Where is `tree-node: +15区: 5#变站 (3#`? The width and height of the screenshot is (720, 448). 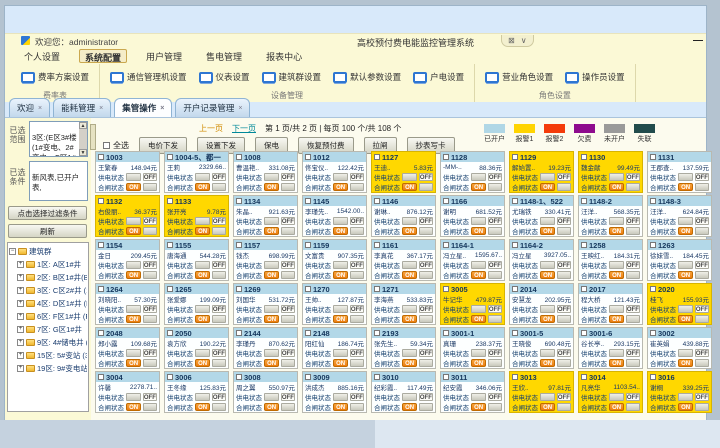 tree-node: +15区: 5#变站 (3# is located at coordinates (48, 355).